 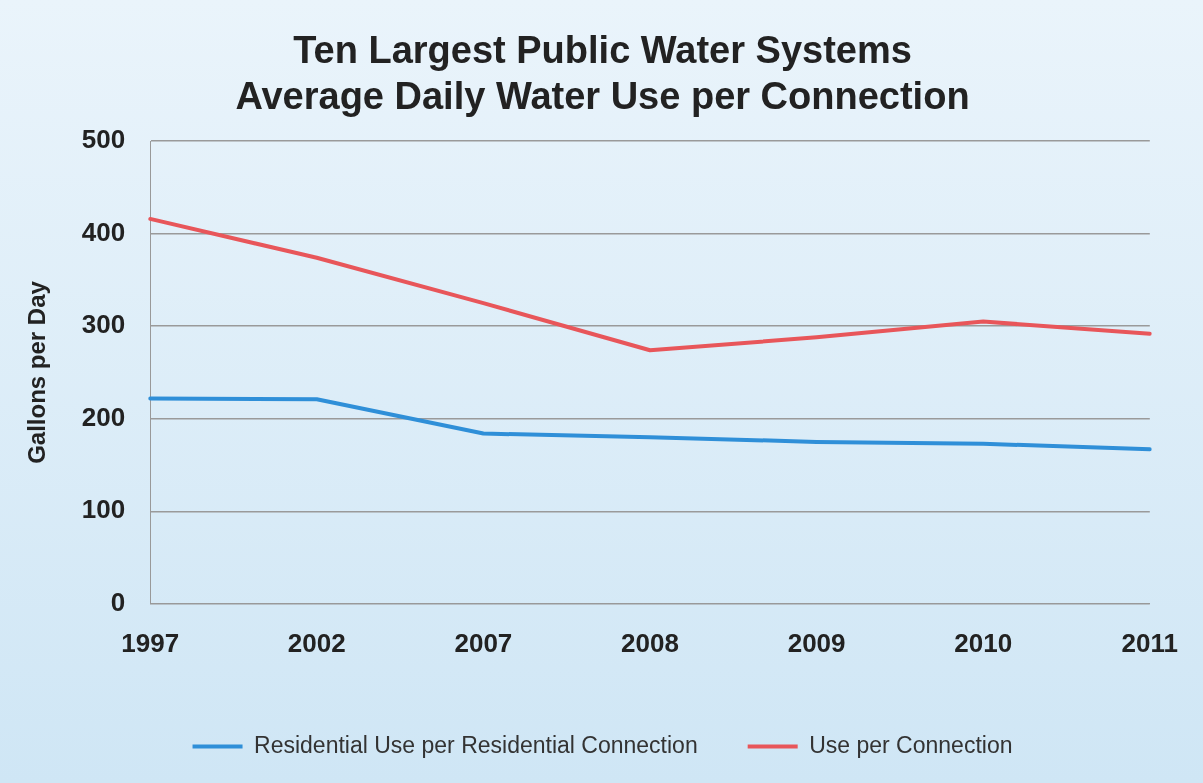 What do you see at coordinates (911, 744) in the screenshot?
I see `legend-label: Use per Connection` at bounding box center [911, 744].